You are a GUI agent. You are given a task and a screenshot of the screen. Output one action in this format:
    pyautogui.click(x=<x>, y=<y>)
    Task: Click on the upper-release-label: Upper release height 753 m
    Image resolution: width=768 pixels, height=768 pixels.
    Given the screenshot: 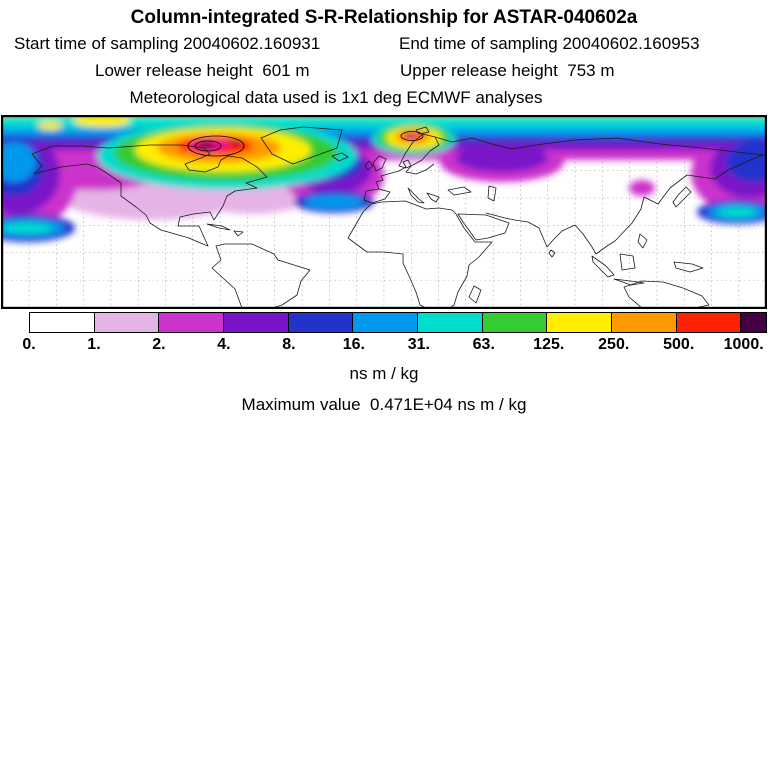 What is the action you would take?
    pyautogui.click(x=507, y=70)
    